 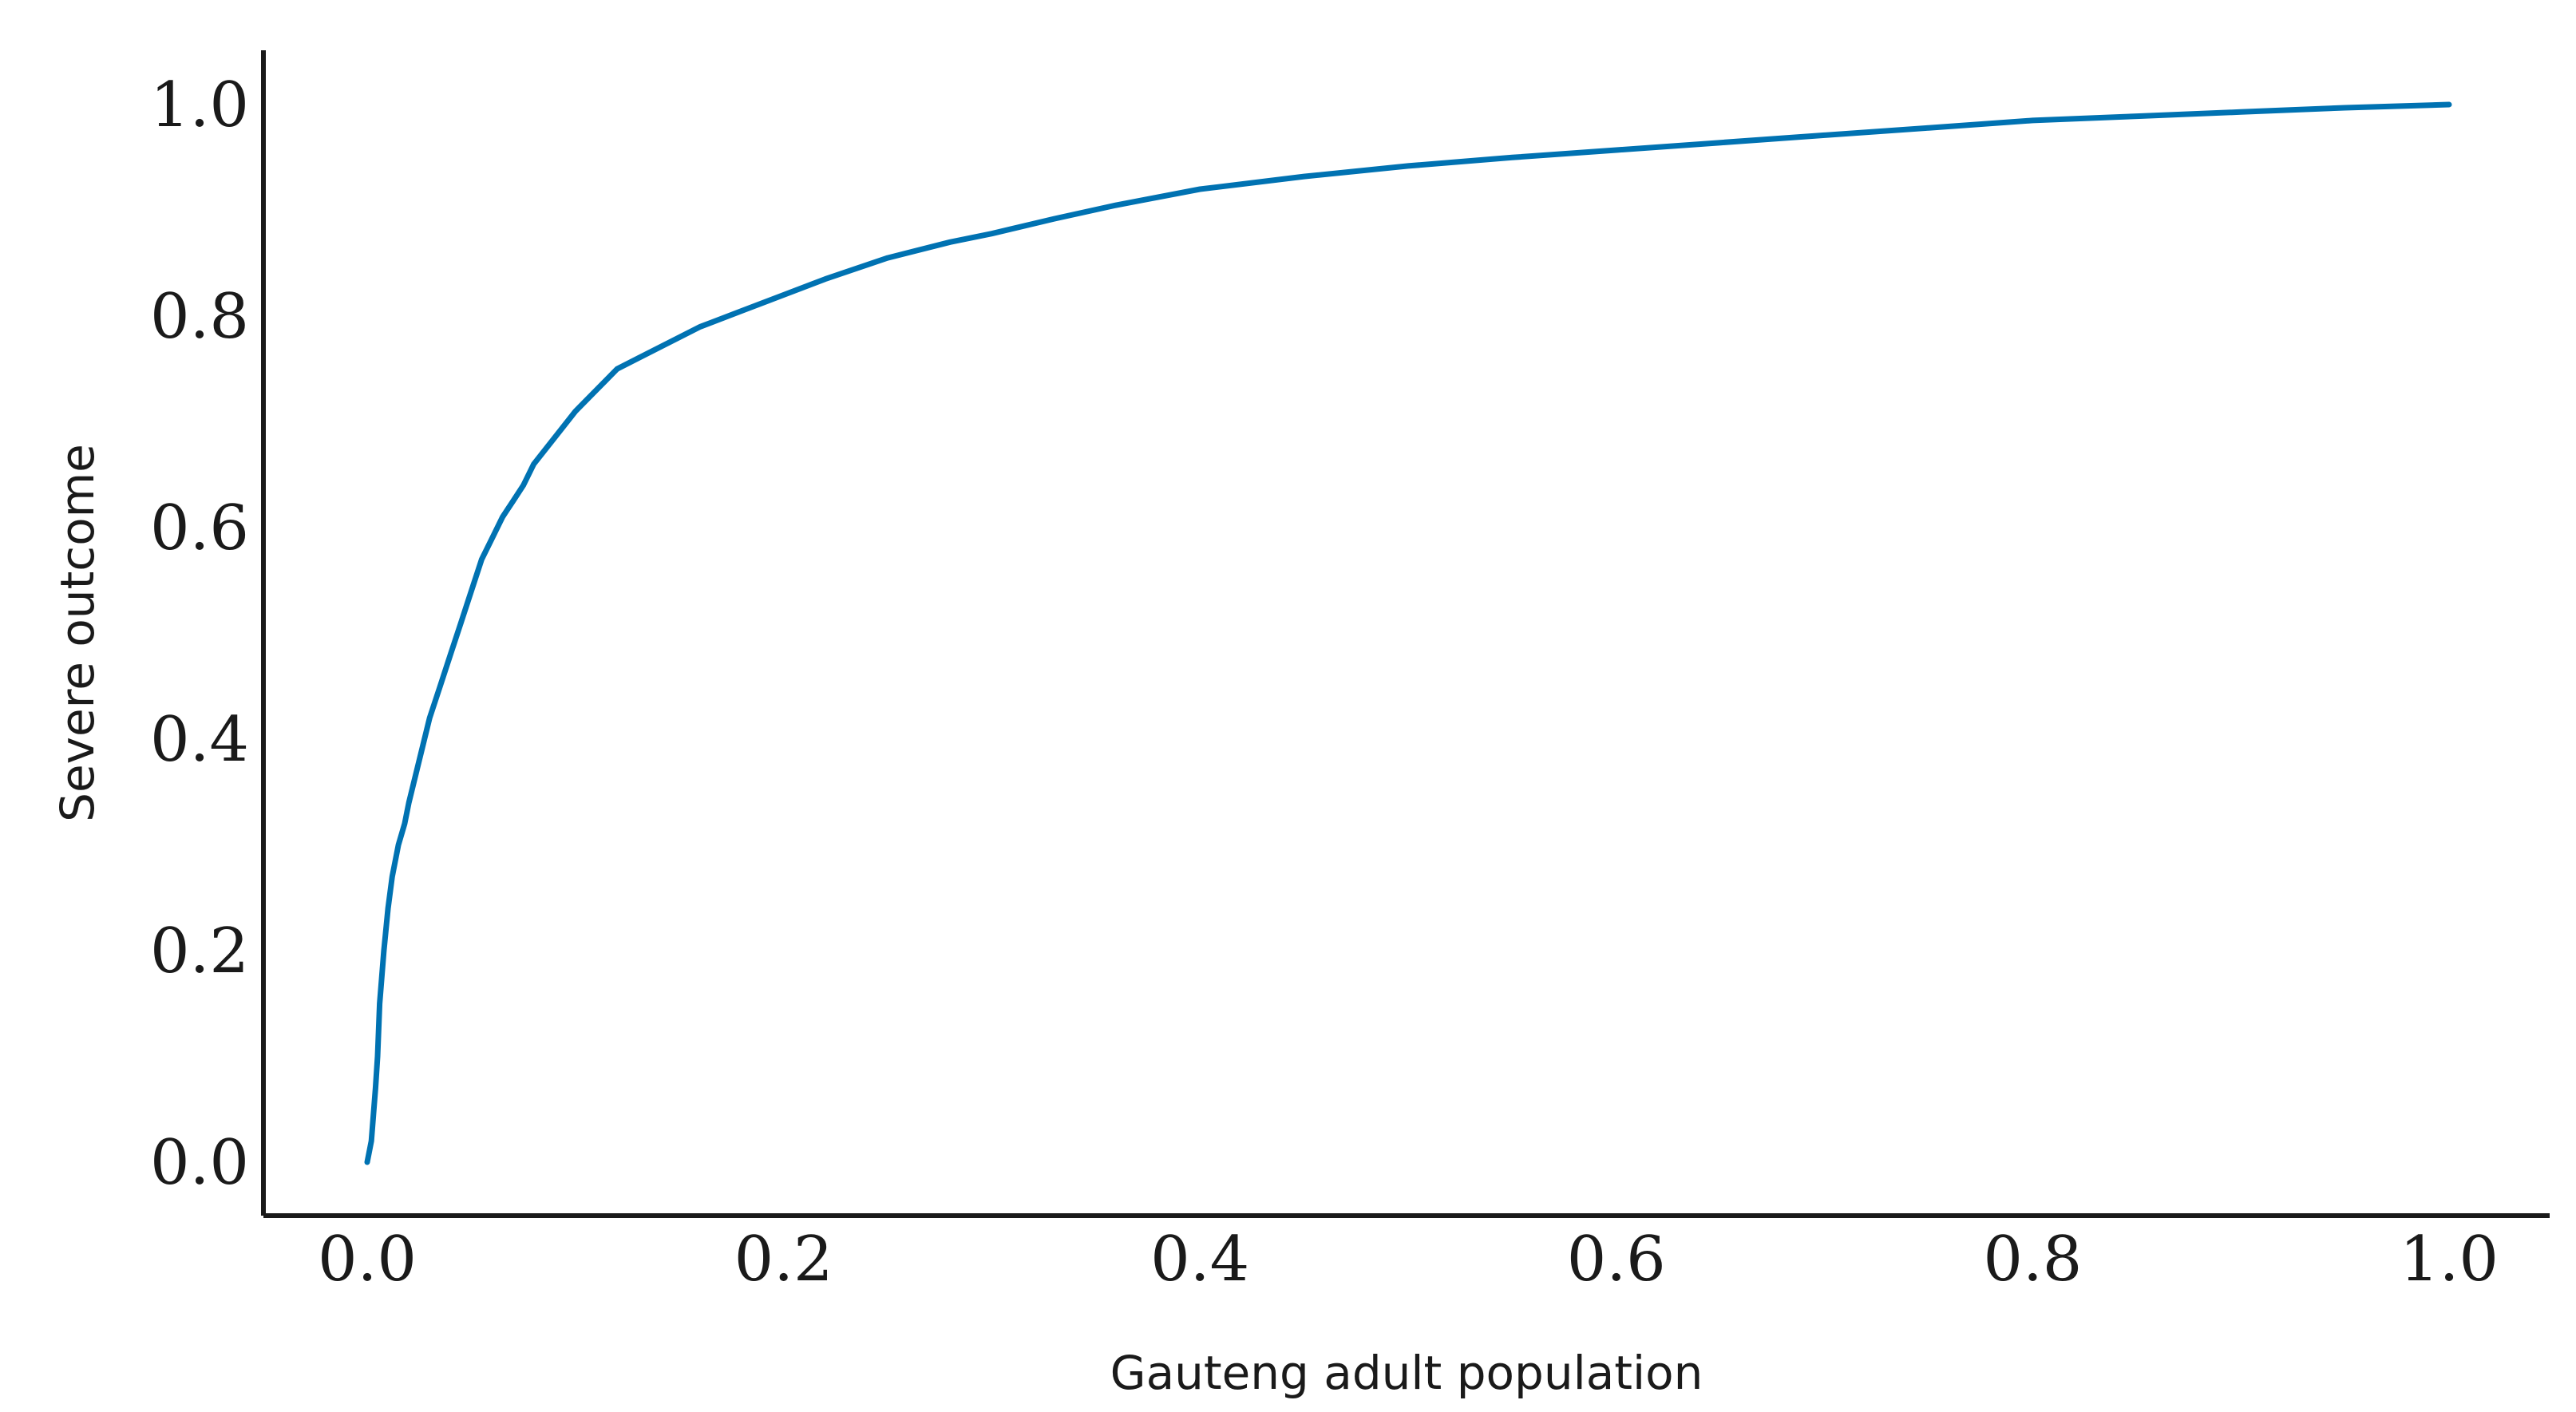 What do you see at coordinates (200, 740) in the screenshot?
I see `y-tick-label: 0.4` at bounding box center [200, 740].